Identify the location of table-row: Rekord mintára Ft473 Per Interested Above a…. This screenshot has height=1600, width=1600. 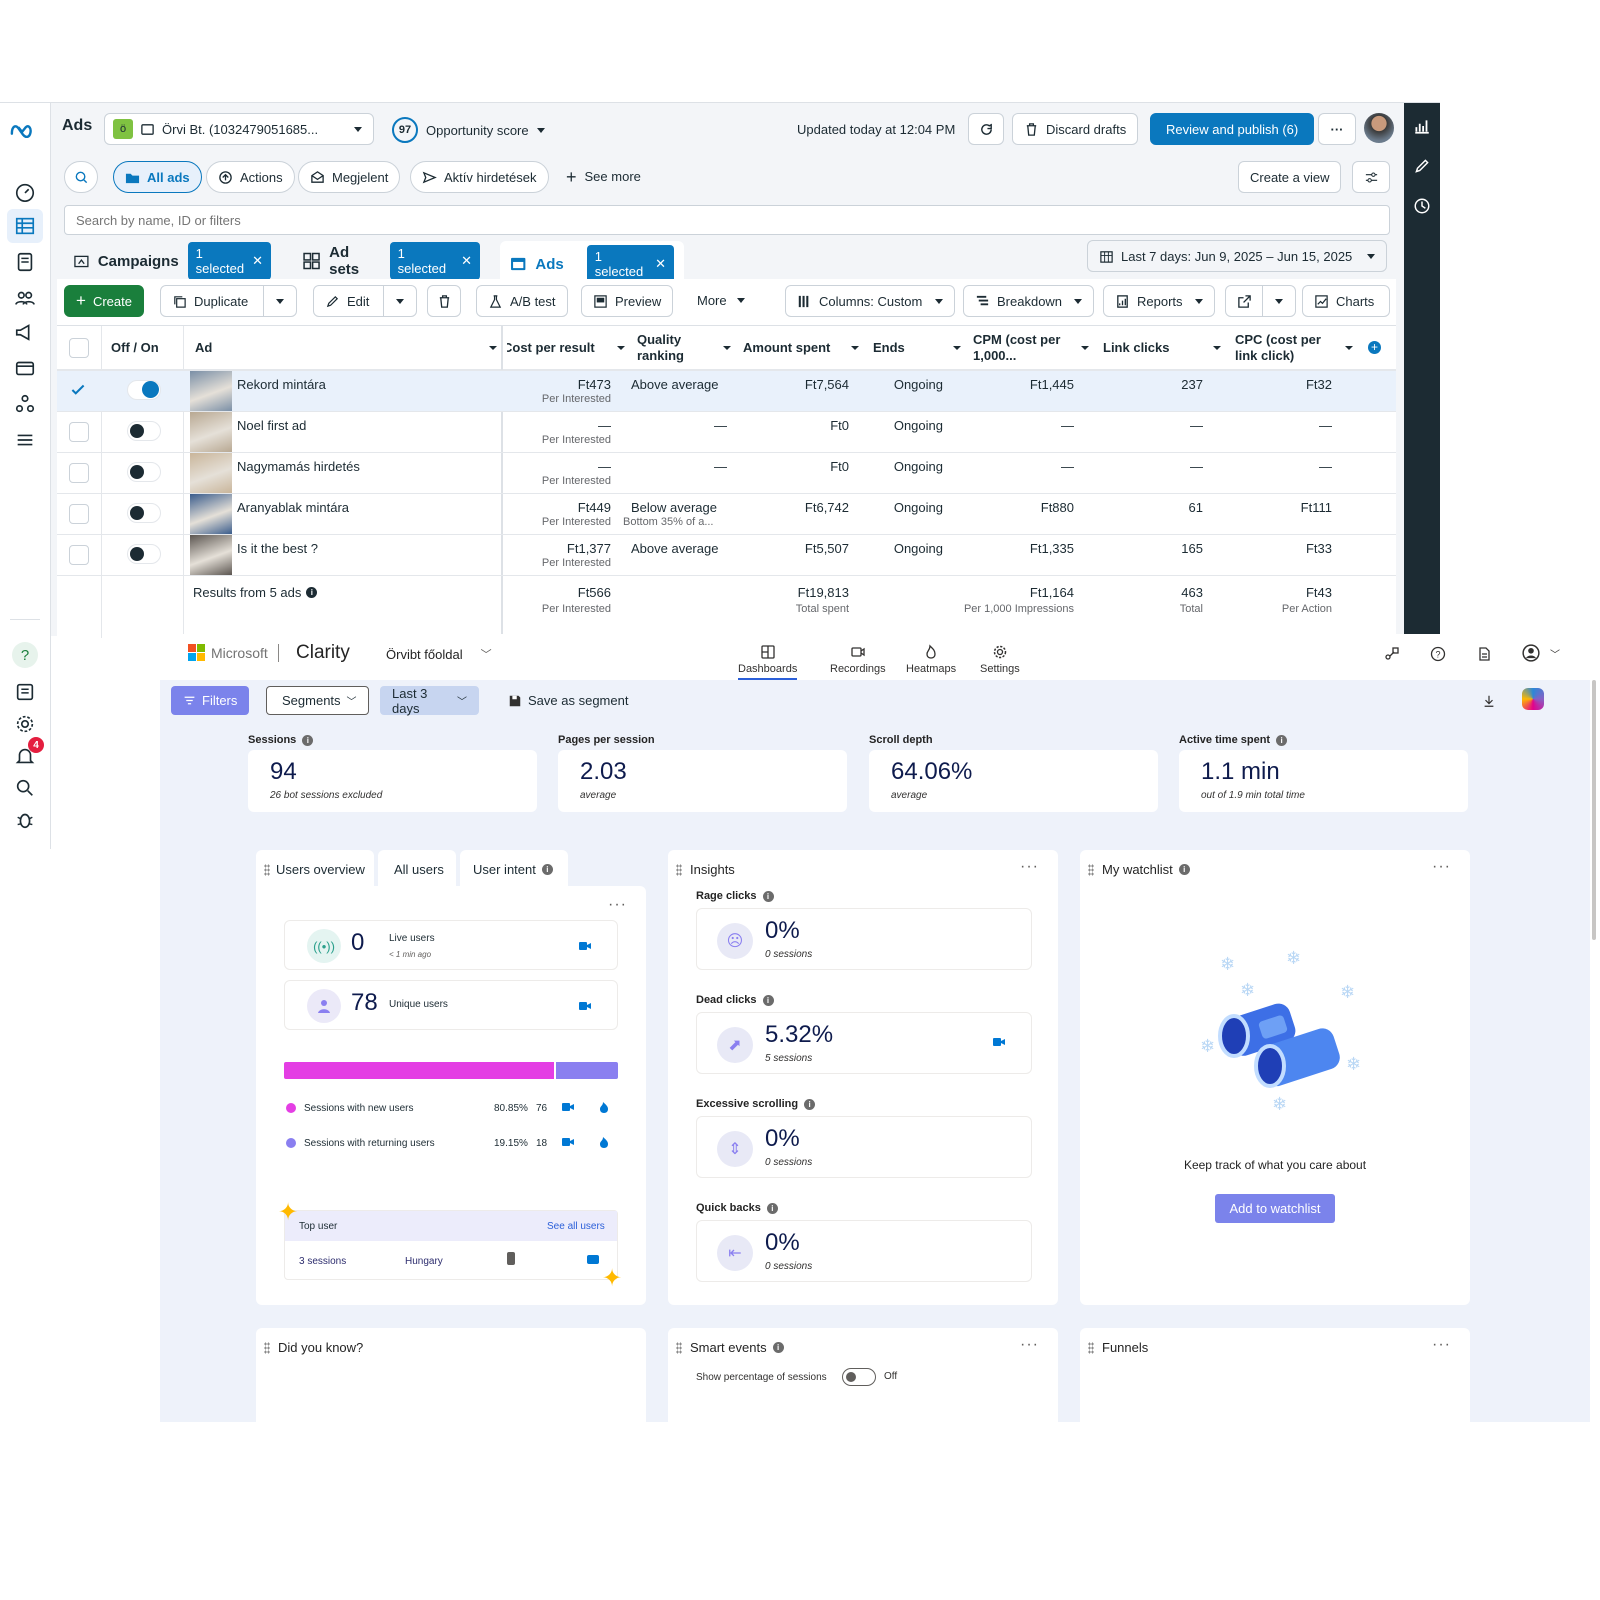
(726, 390).